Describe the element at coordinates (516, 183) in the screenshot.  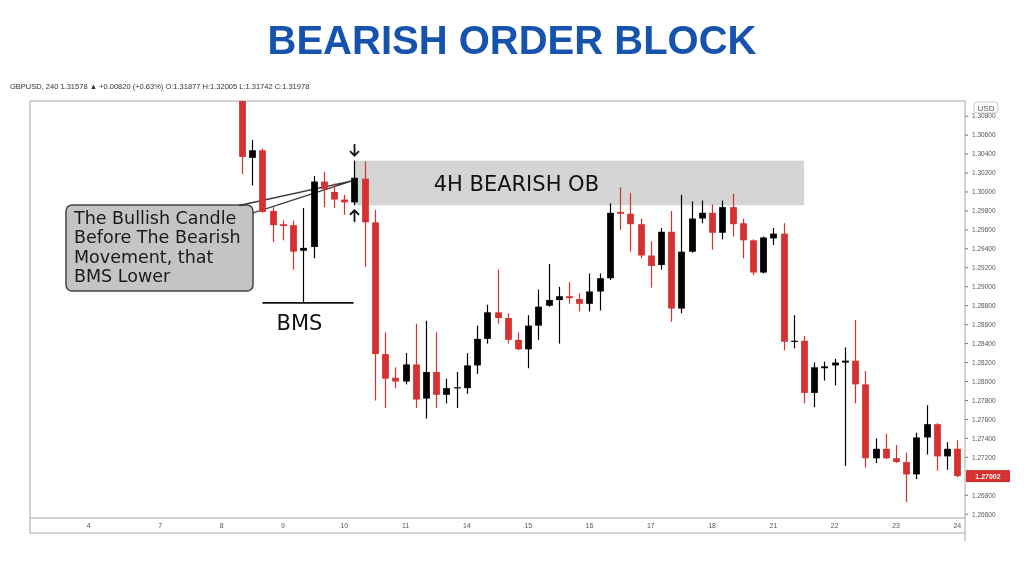
I see `band-label: 4H BEARISH OB` at that location.